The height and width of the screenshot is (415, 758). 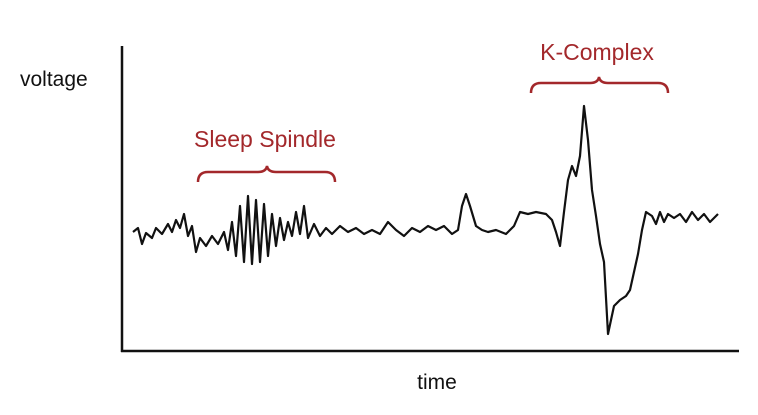 What do you see at coordinates (437, 382) in the screenshot?
I see `x-axis-label: time` at bounding box center [437, 382].